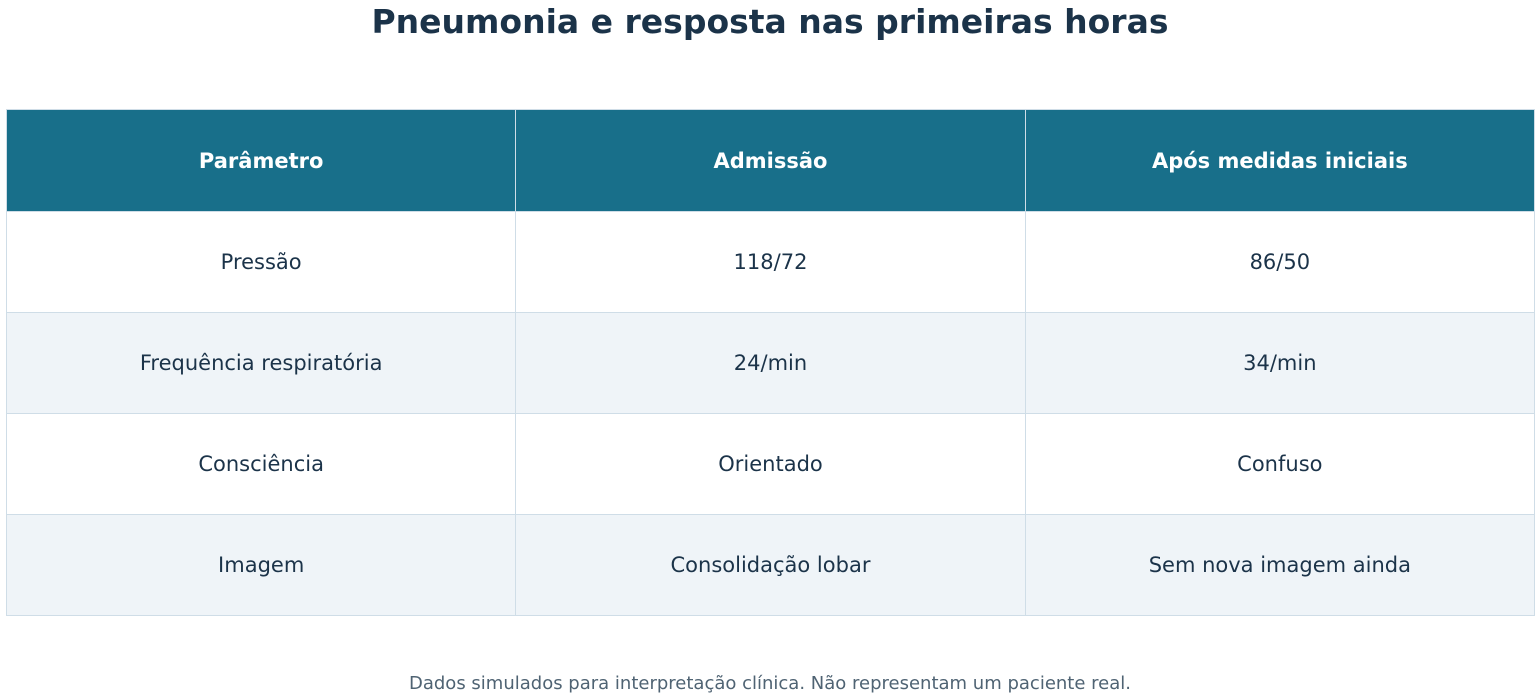 This screenshot has height=700, width=1540. What do you see at coordinates (261, 464) in the screenshot?
I see `table-cell: Consciência` at bounding box center [261, 464].